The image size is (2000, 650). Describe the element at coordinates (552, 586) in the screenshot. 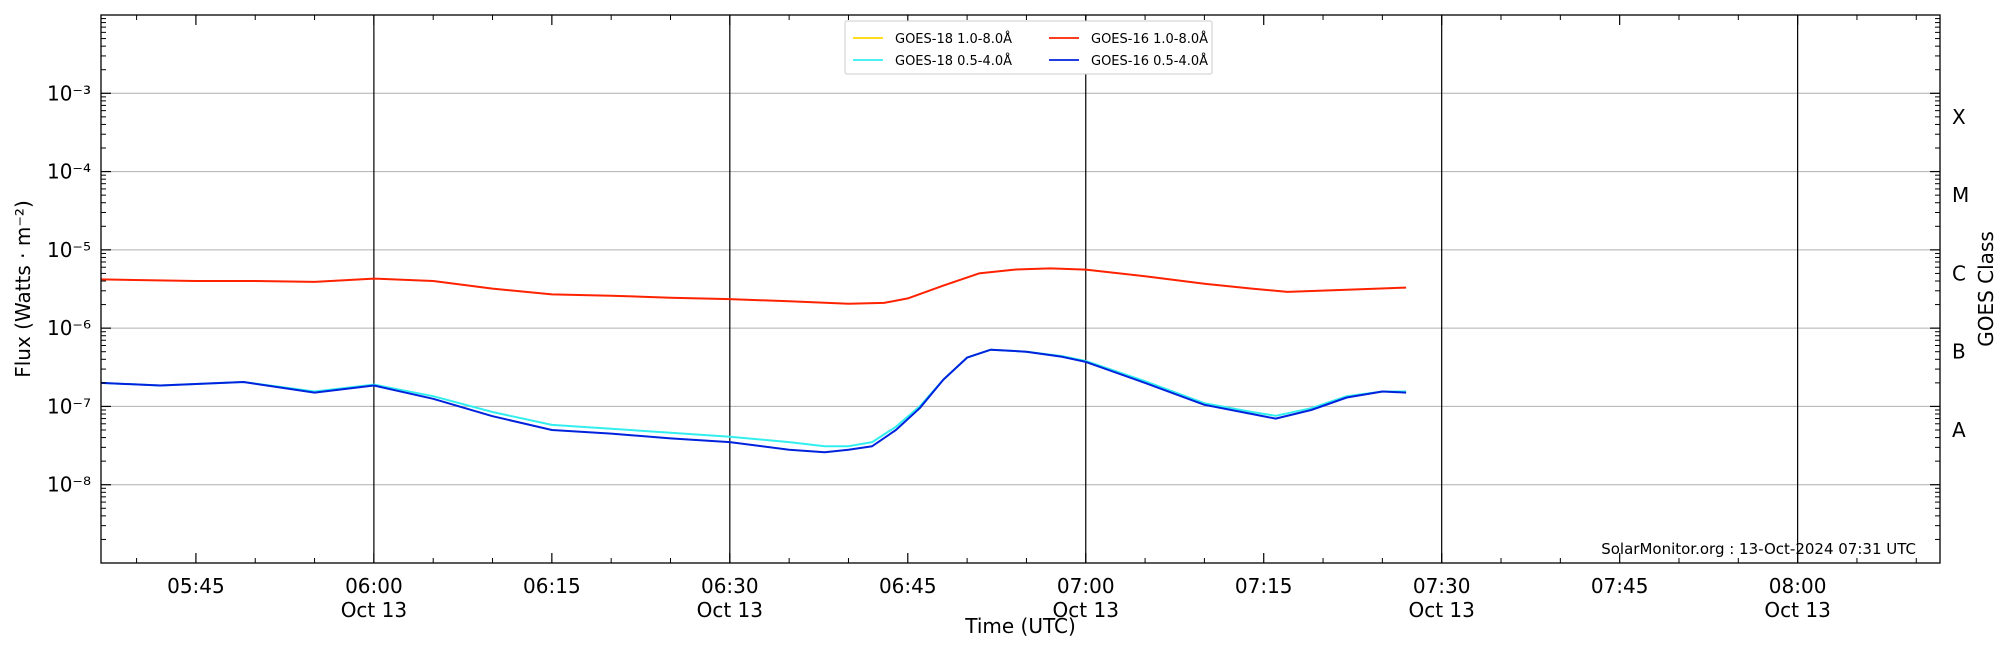

I see `x-tick-label: 06:15` at that location.